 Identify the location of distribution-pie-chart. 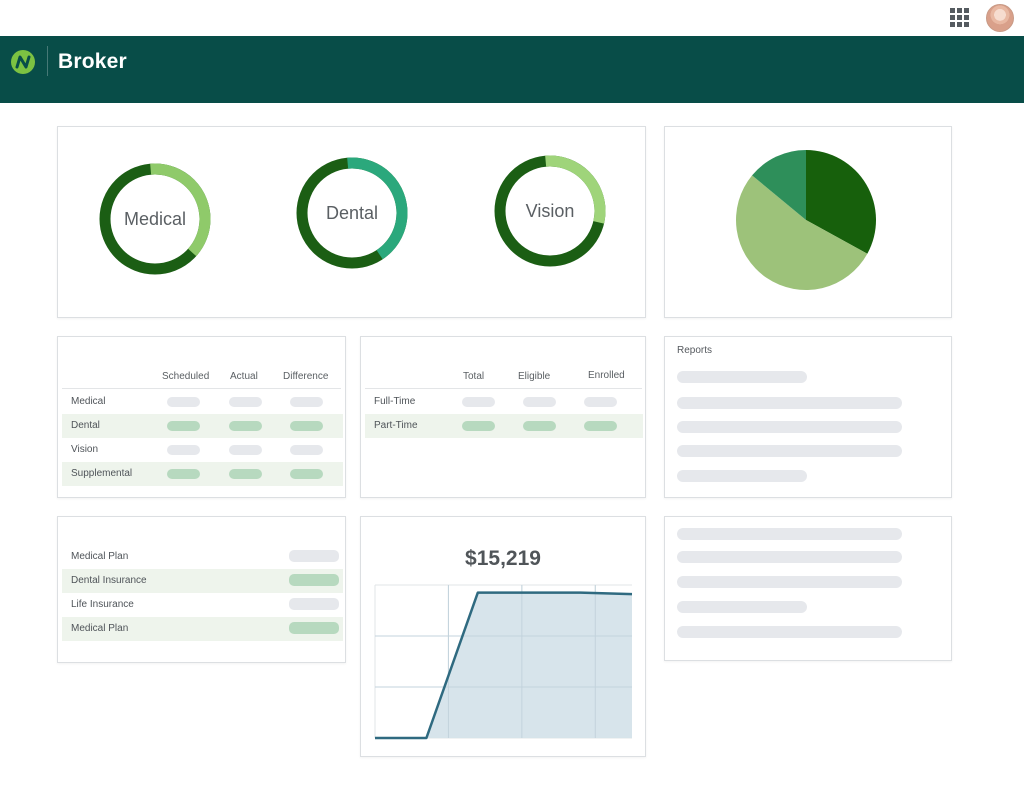
(806, 220).